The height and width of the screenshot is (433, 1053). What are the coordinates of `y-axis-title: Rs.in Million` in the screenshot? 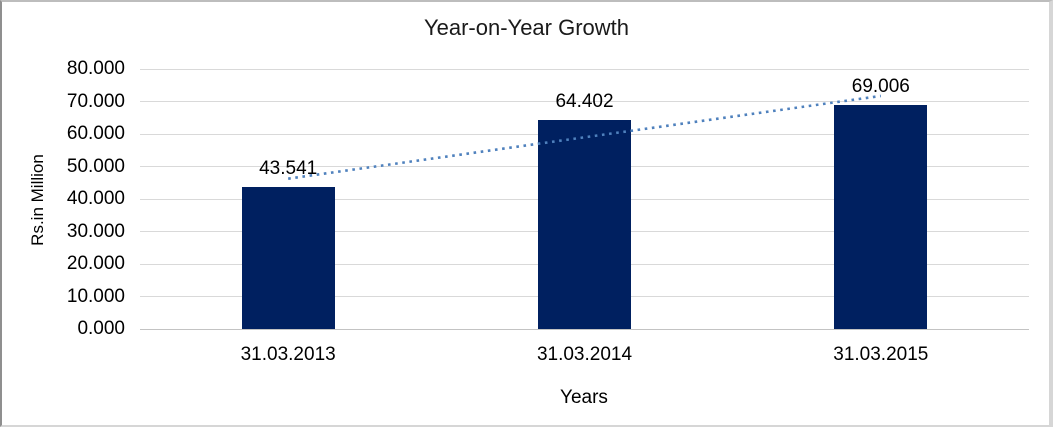 It's located at (37, 200).